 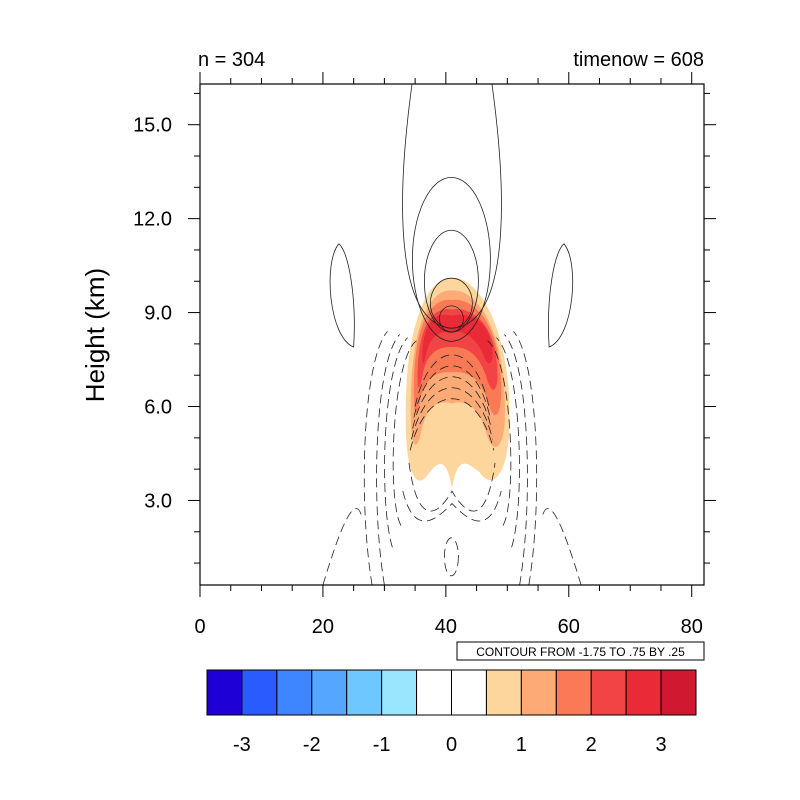 I want to click on y-axis-tick-labels: 3.0 6.0 9.0 12.0 15.0, so click(x=152, y=314).